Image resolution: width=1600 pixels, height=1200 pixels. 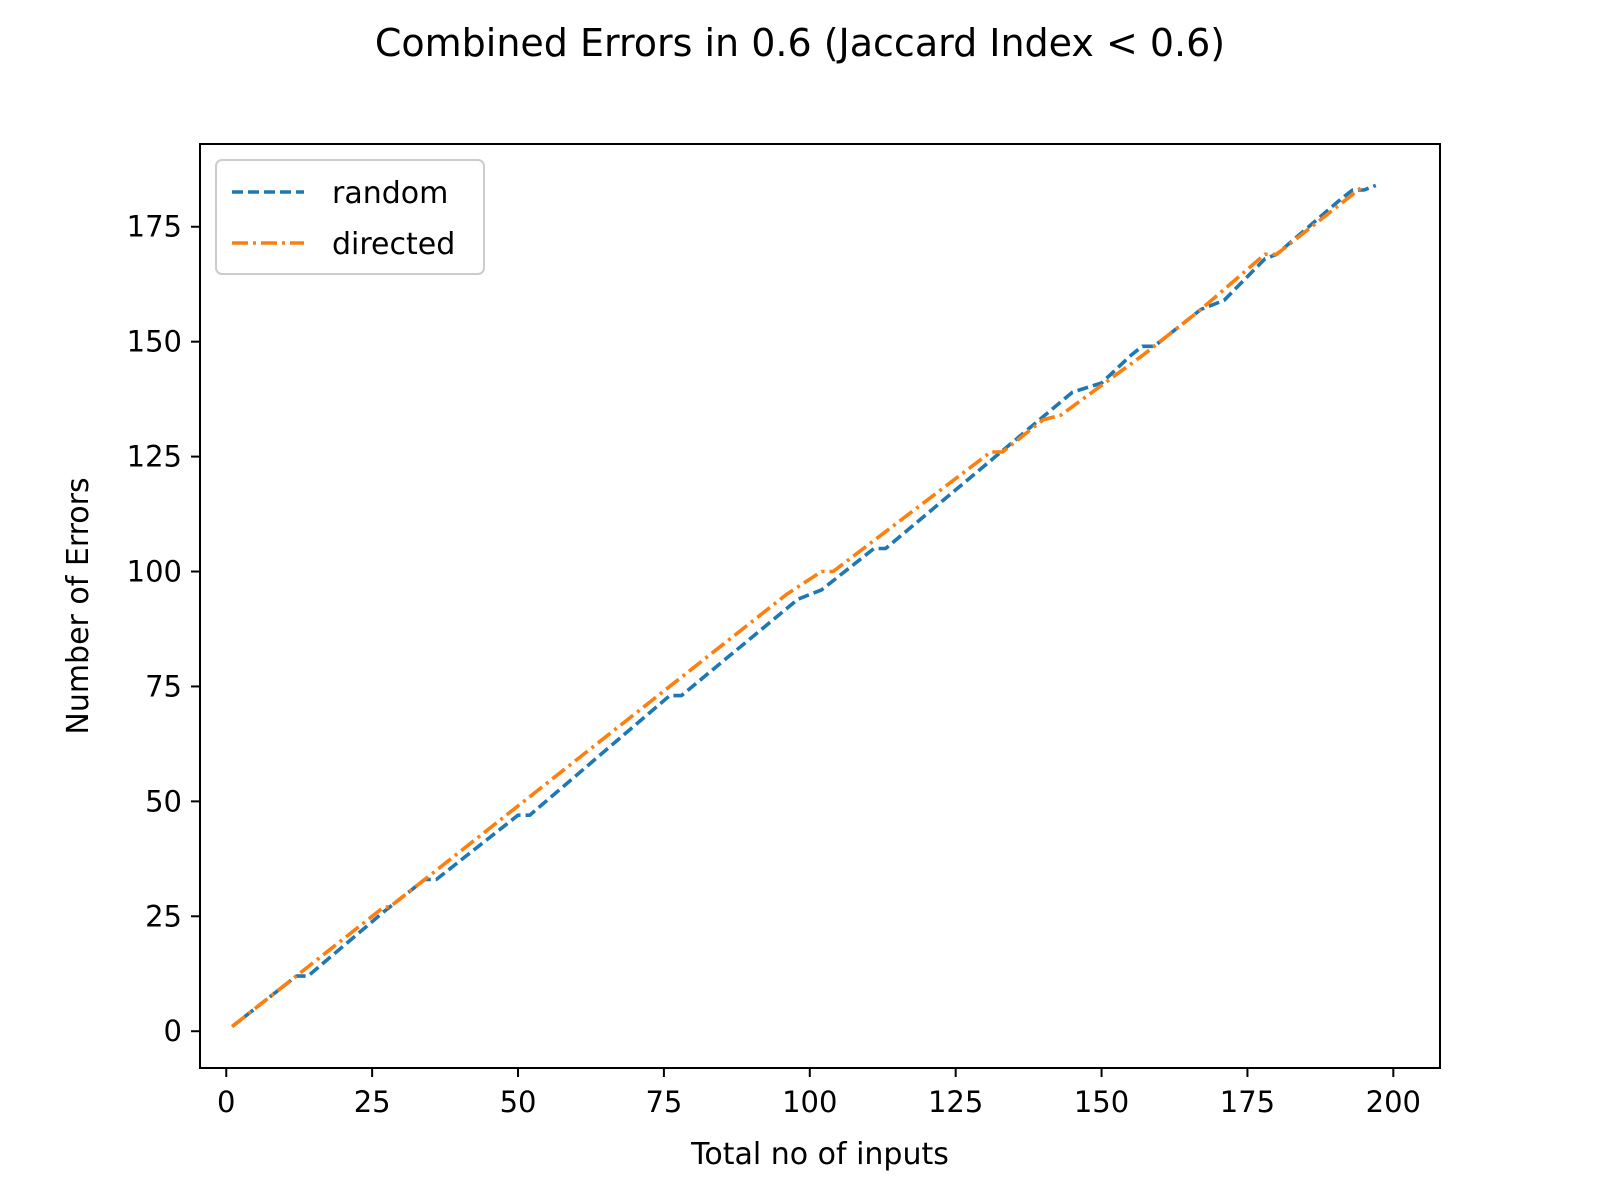 I want to click on x-tick-label: 100, so click(x=809, y=1102).